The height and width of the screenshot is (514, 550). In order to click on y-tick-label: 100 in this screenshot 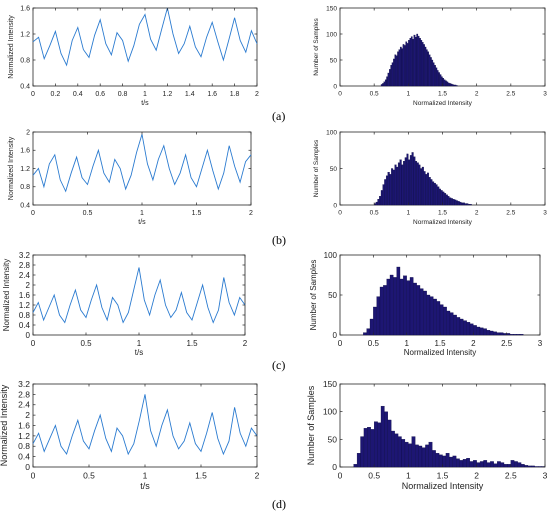, I will do `click(331, 34)`.